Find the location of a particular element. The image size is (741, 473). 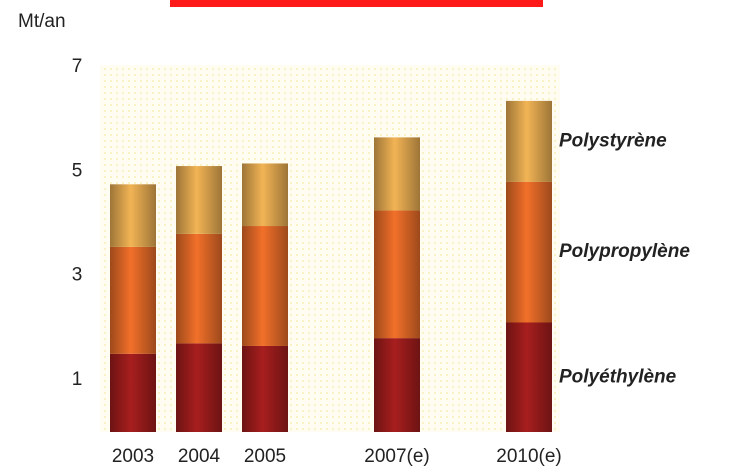

x-tick-label: 2005 is located at coordinates (265, 456).